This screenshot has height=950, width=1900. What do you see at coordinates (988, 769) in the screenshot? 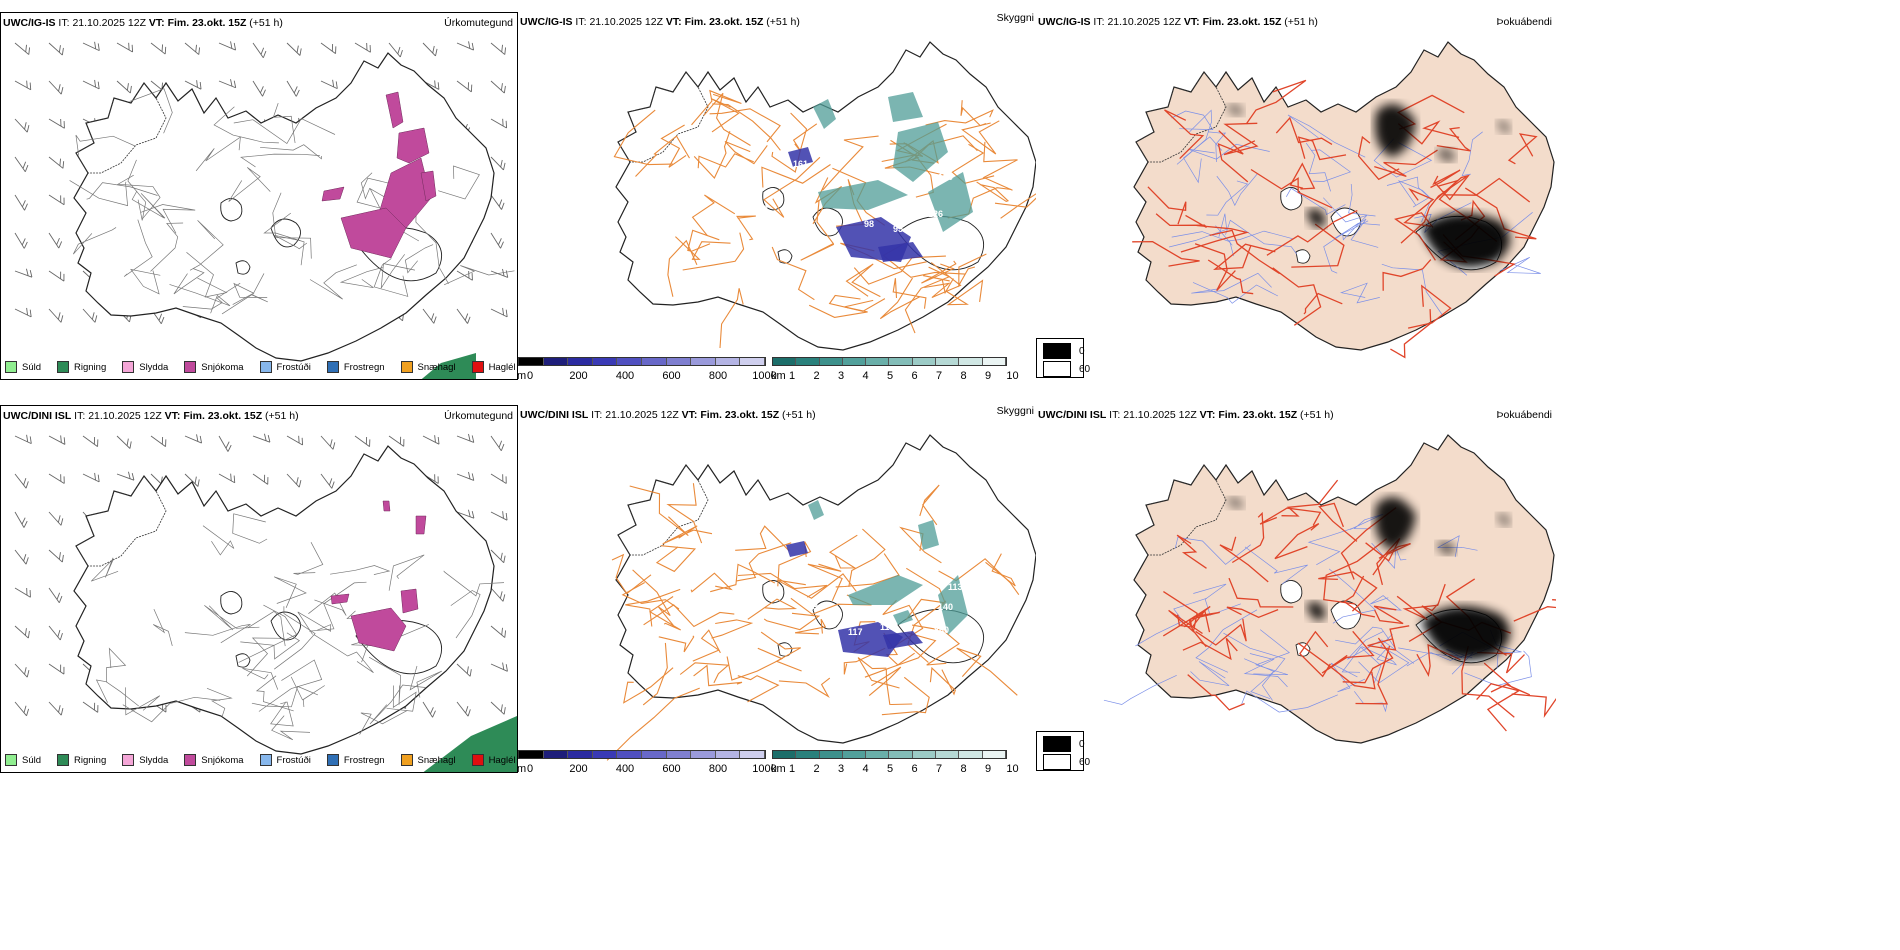
I see `colorbar-tick: 9` at bounding box center [988, 769].